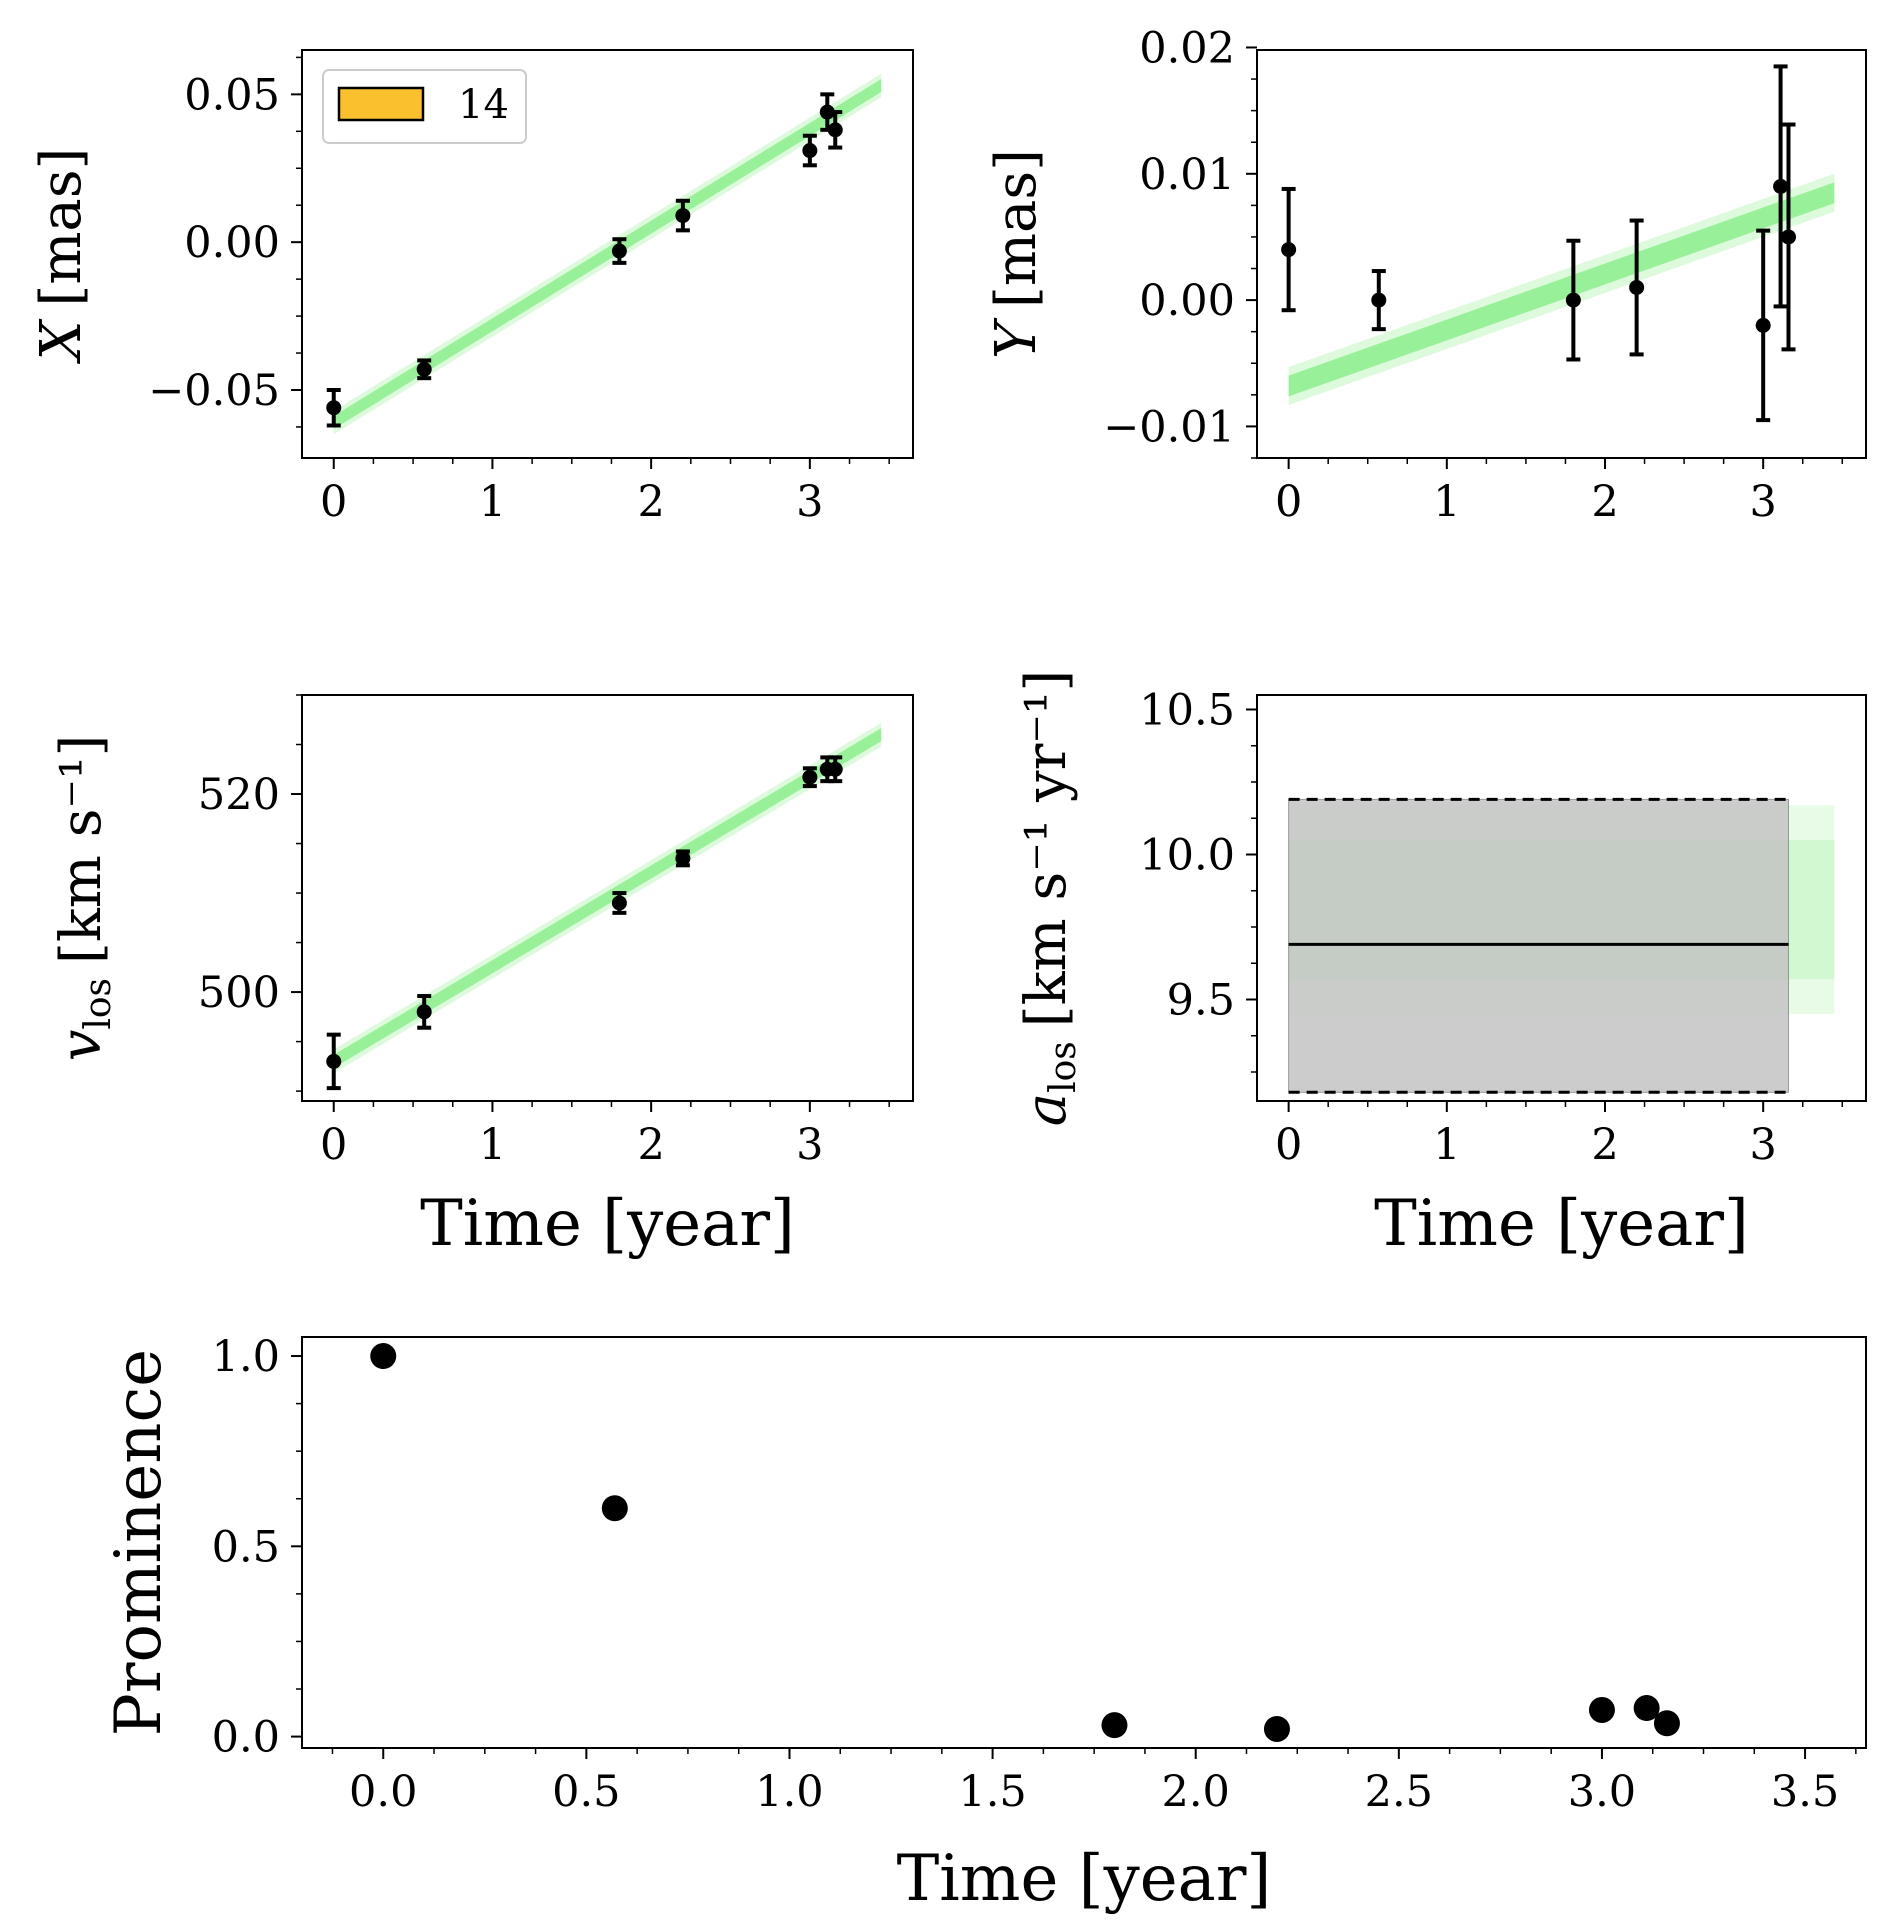 The width and height of the screenshot is (1890, 1929). Describe the element at coordinates (1046, 1109) in the screenshot. I see `y-axis-symbol: a` at that location.